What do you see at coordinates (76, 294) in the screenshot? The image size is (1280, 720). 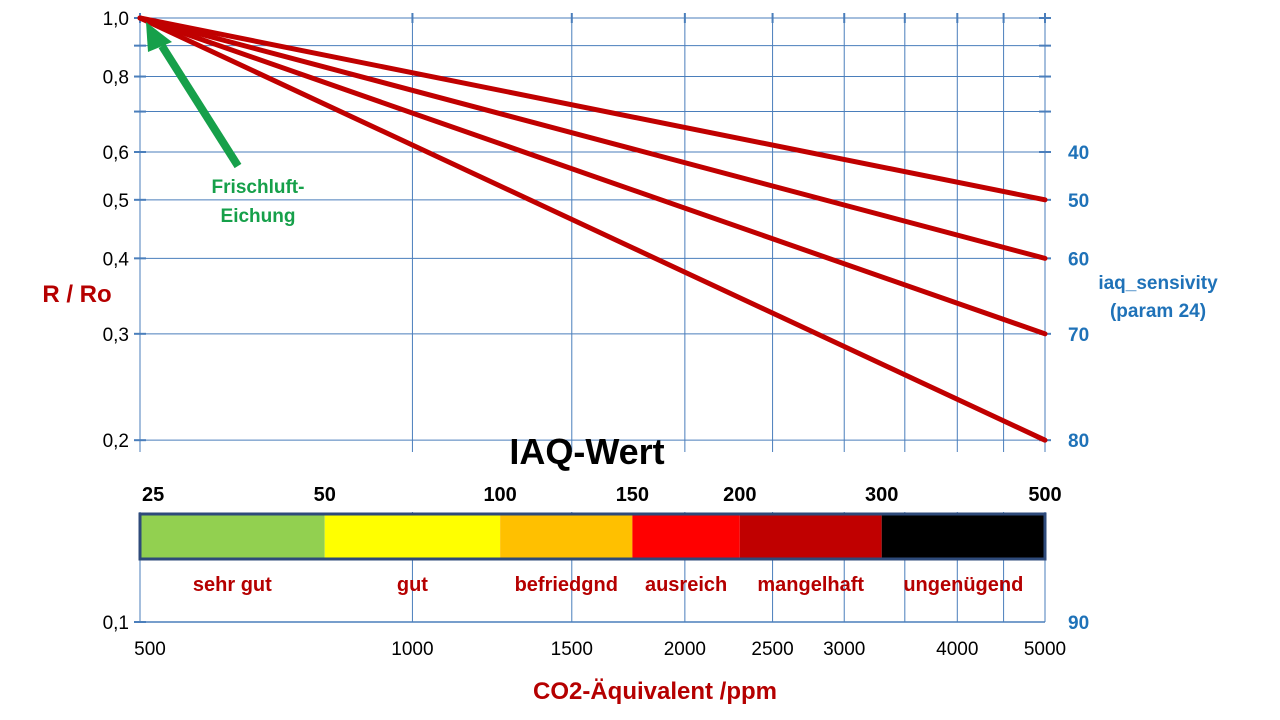 I see `y-axis-title: R / Ro` at bounding box center [76, 294].